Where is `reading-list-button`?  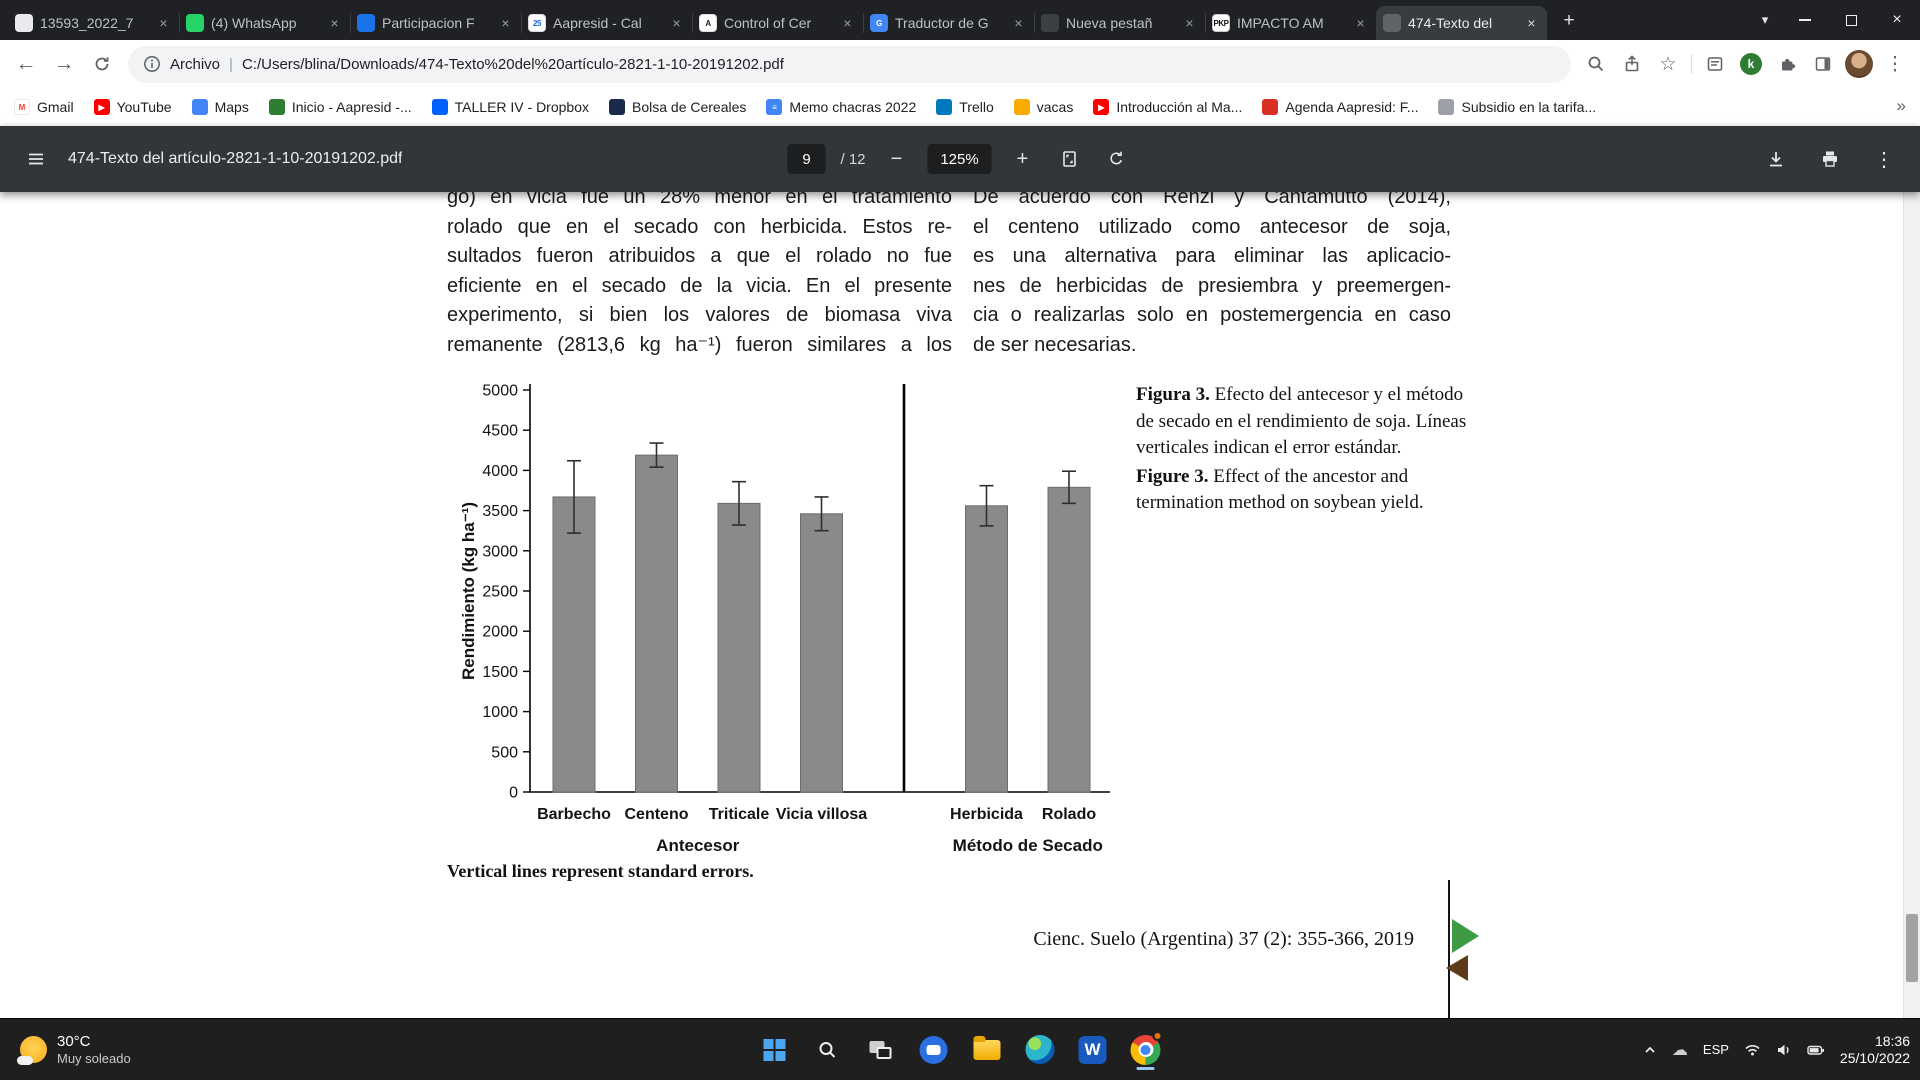 reading-list-button is located at coordinates (1715, 64).